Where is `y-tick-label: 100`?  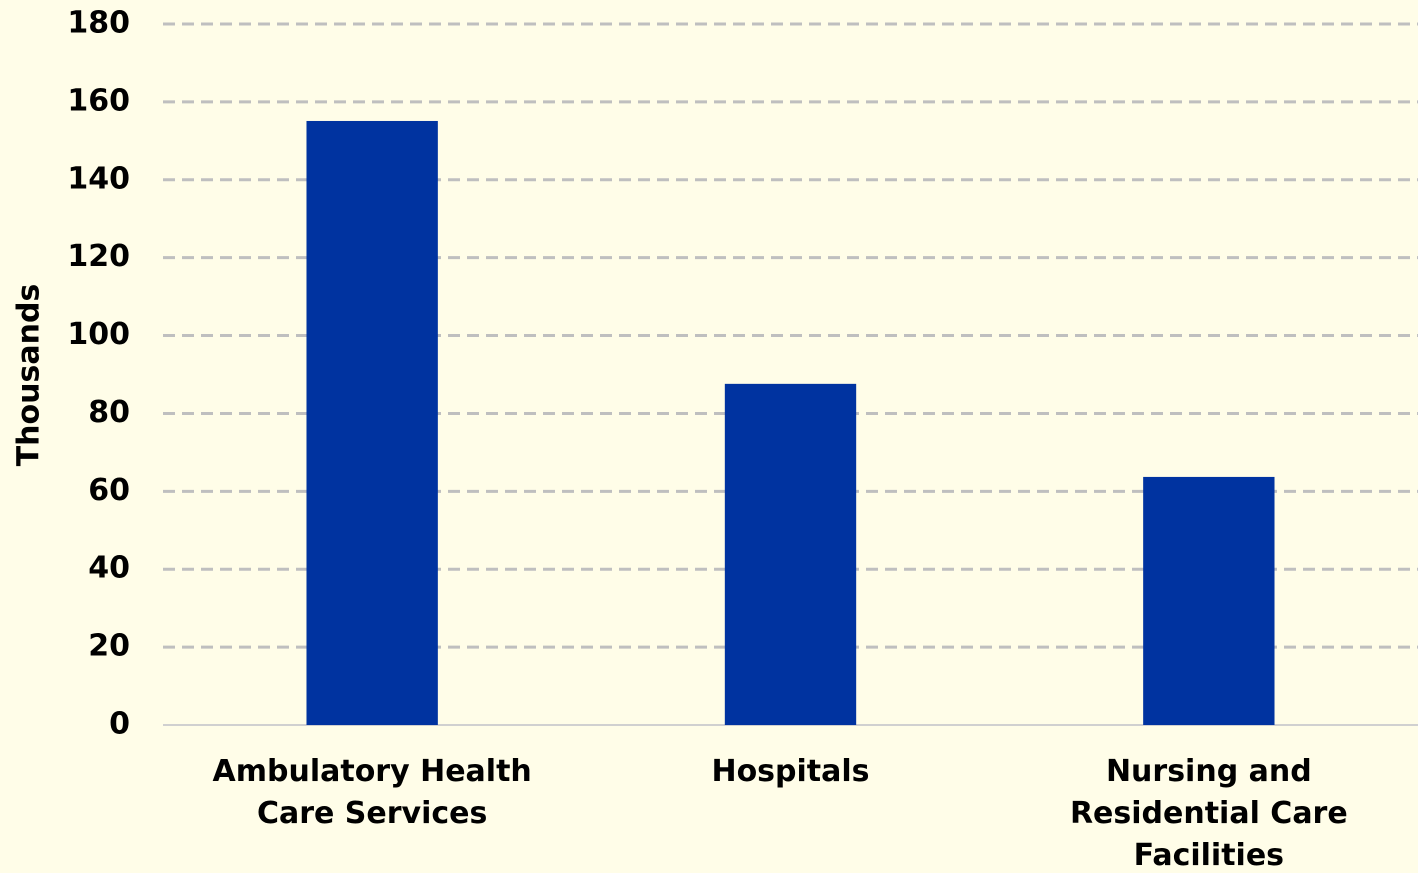
y-tick-label: 100 is located at coordinates (98, 334).